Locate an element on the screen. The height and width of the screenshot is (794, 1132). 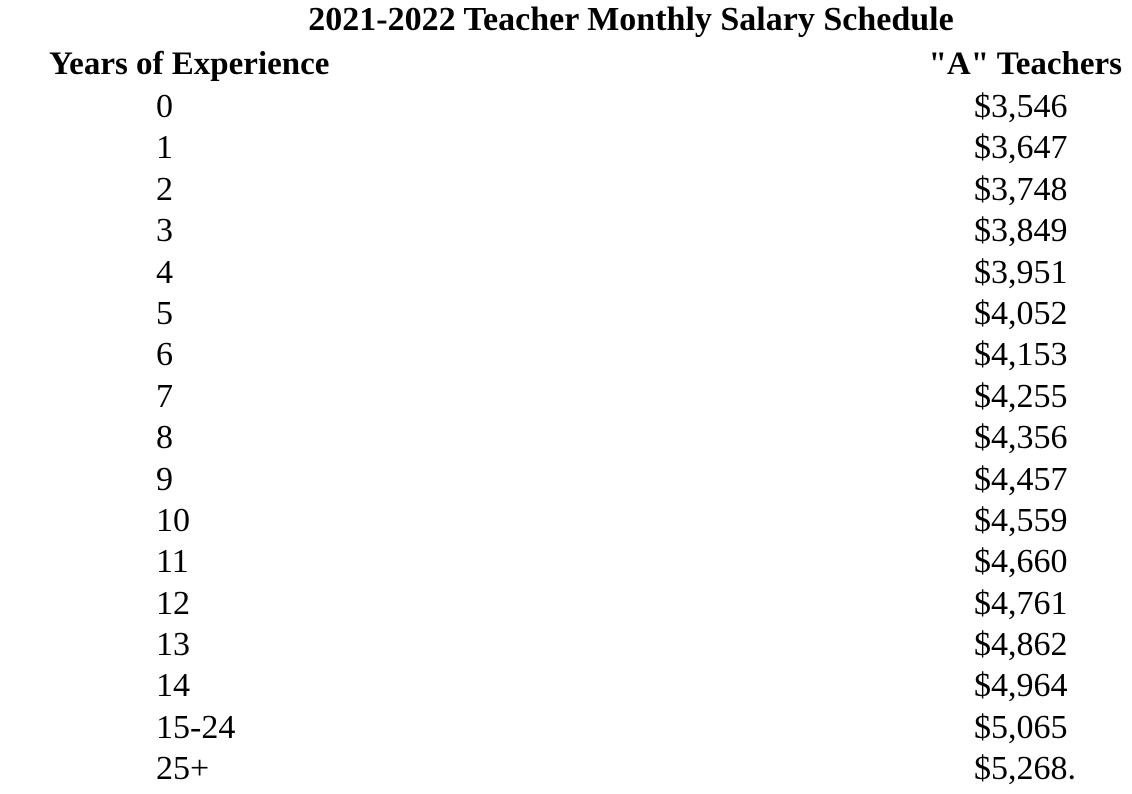
table-row: 15-24 $5,065 is located at coordinates (566, 727).